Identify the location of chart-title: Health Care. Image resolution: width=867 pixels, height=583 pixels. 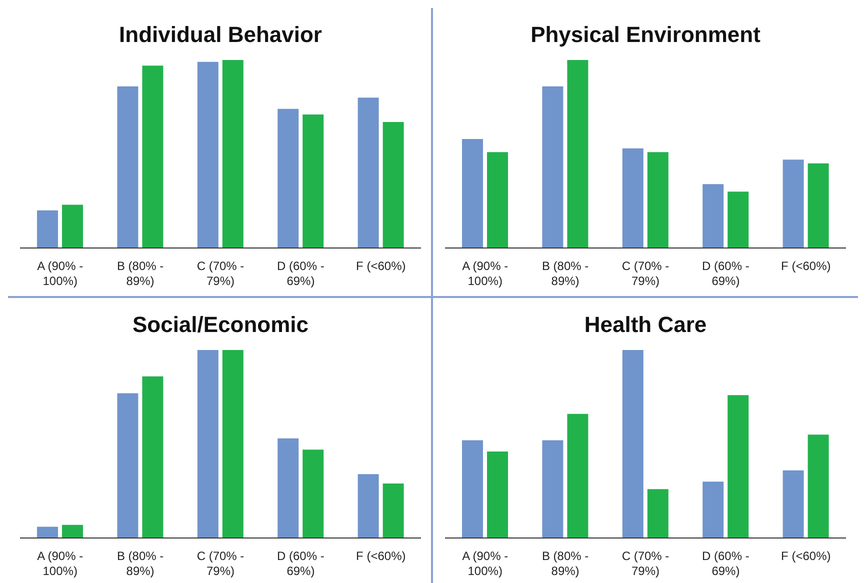
(645, 324).